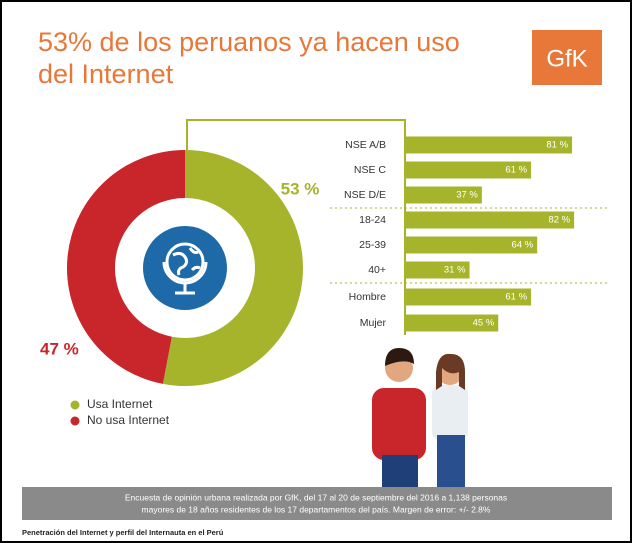 This screenshot has width=632, height=543. I want to click on logo-box, so click(567, 57).